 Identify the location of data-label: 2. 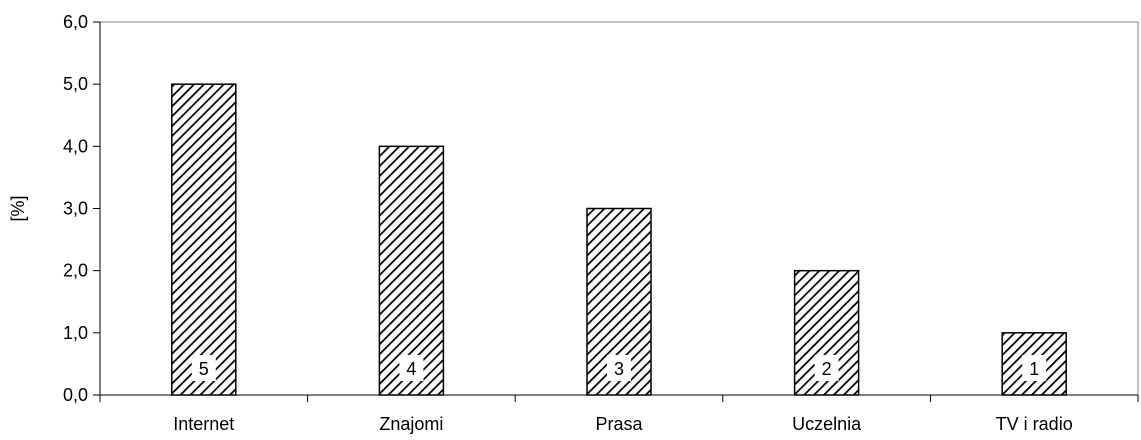
(827, 369).